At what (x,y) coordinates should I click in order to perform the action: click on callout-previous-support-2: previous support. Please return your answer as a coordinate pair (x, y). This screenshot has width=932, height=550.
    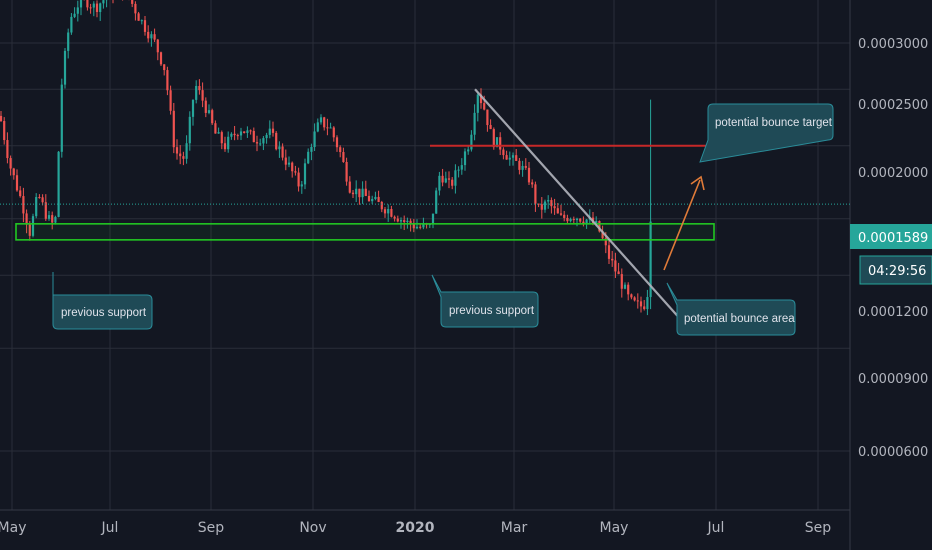
    Looking at the image, I should click on (485, 301).